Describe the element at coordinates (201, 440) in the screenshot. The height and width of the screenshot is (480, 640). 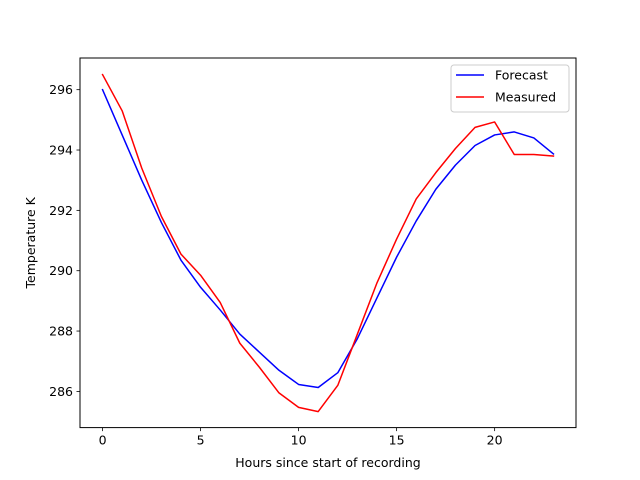
I see `x-tick-label: 5` at that location.